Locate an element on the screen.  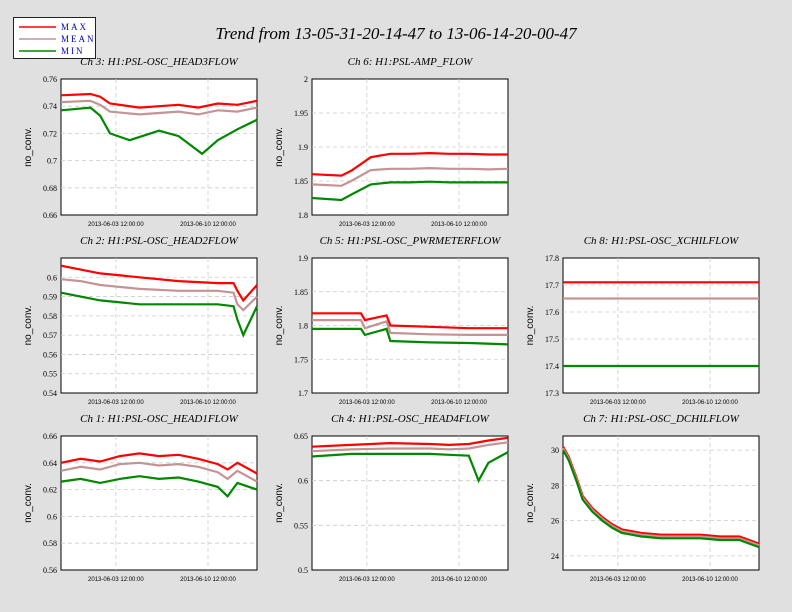
y-tick-label: 1.85 is located at coordinates (301, 292).